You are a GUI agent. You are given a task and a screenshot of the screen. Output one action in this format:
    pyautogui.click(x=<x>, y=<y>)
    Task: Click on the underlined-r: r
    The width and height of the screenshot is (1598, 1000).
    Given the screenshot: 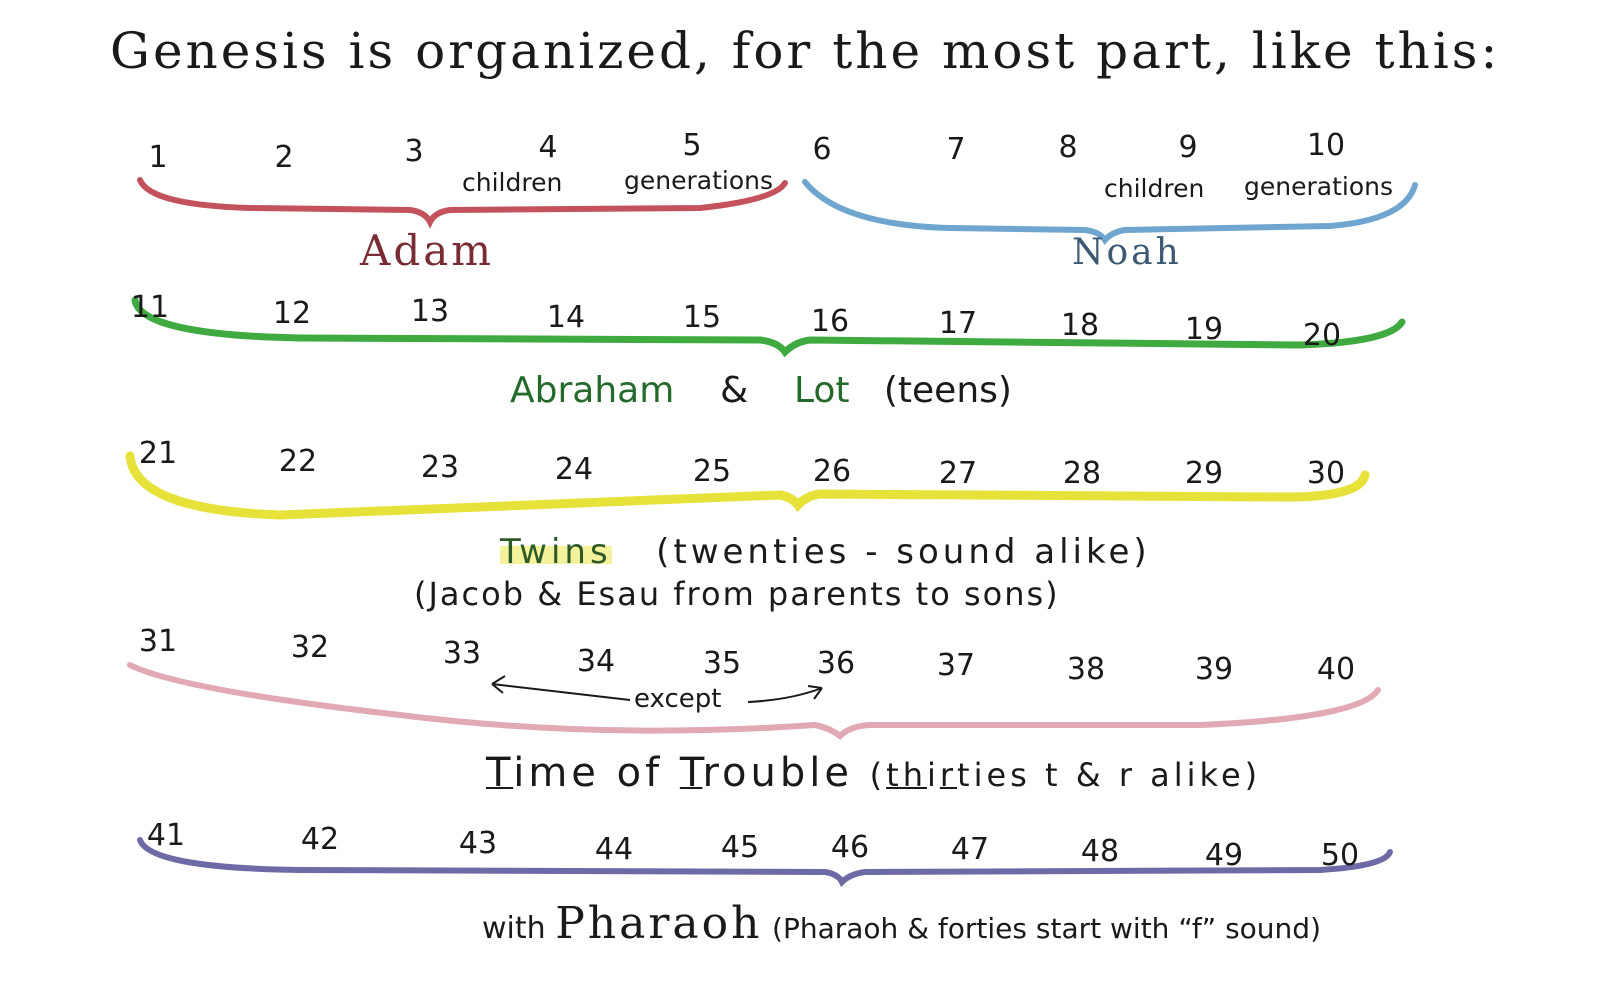 What is the action you would take?
    pyautogui.click(x=948, y=775)
    